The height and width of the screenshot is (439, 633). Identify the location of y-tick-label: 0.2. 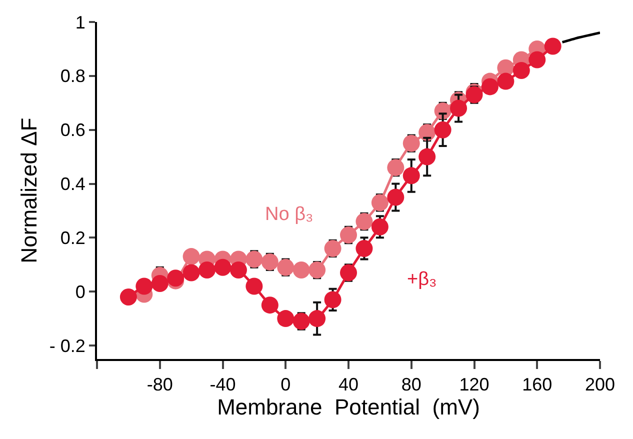
(73, 238).